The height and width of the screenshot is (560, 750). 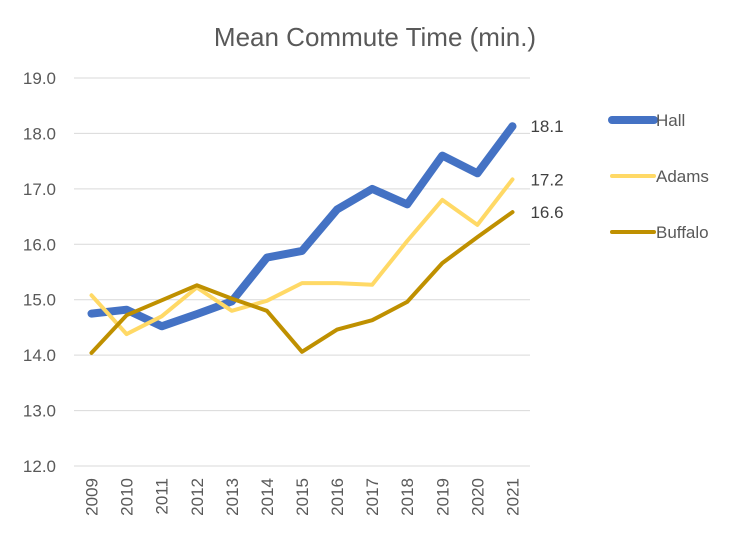 What do you see at coordinates (162, 496) in the screenshot?
I see `x-tick-label: 2011` at bounding box center [162, 496].